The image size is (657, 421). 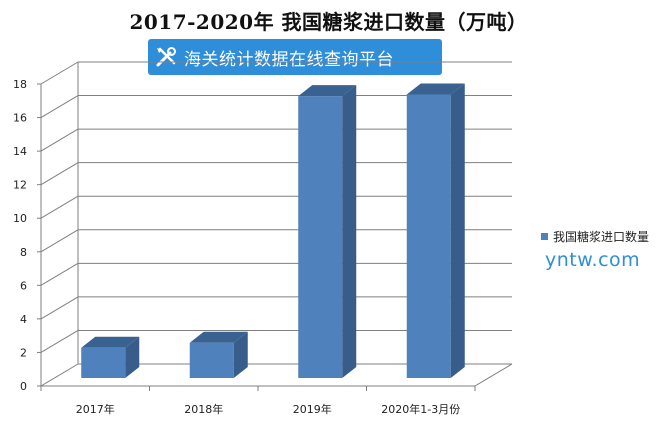 What do you see at coordinates (544, 236) in the screenshot?
I see `legend-swatch` at bounding box center [544, 236].